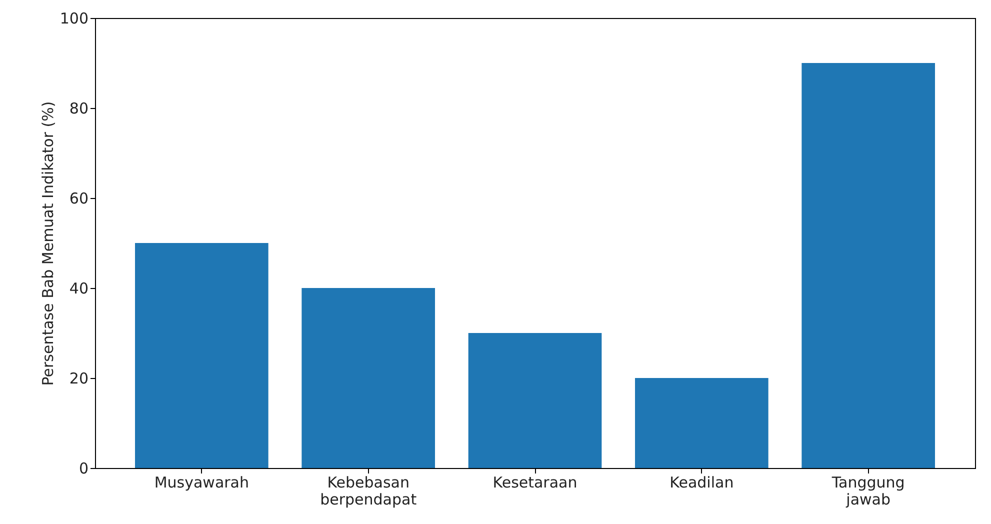 This screenshot has width=991, height=524. I want to click on x-tick-label: Musyawarah, so click(202, 483).